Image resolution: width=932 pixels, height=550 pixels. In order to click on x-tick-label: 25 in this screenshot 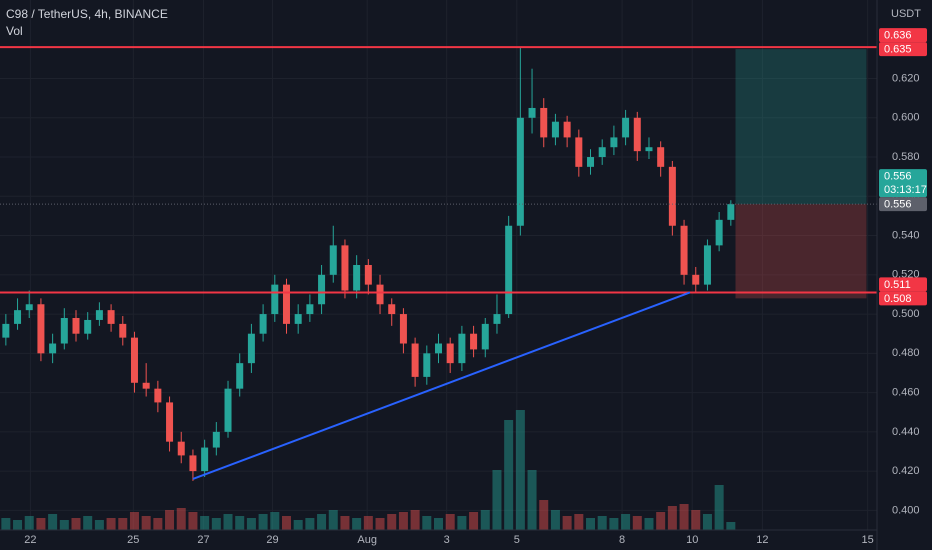, I will do `click(133, 540)`.